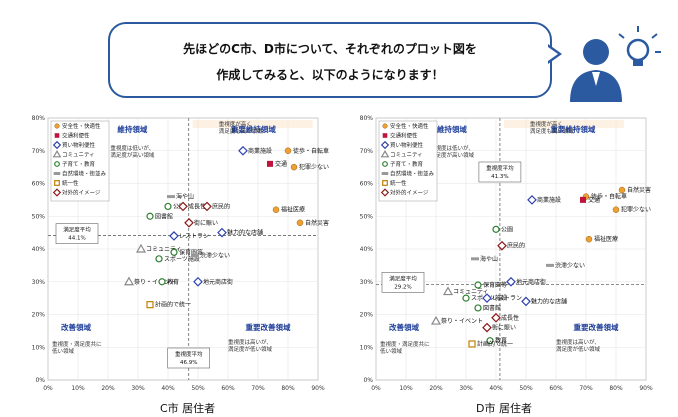  Describe the element at coordinates (260, 151) in the screenshot. I see `data-point-label: 商業施設` at that location.